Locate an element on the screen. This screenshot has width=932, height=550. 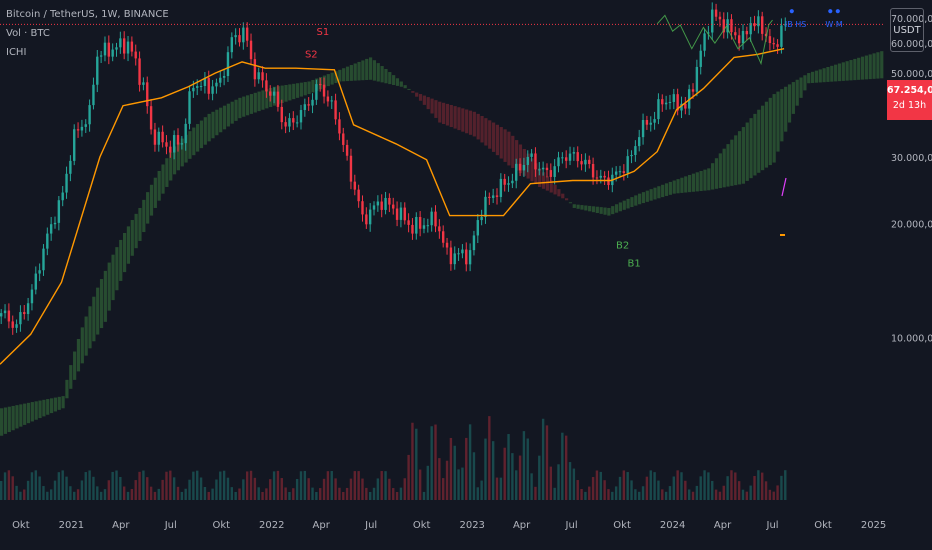
trend-mark is located at coordinates (784, 187).